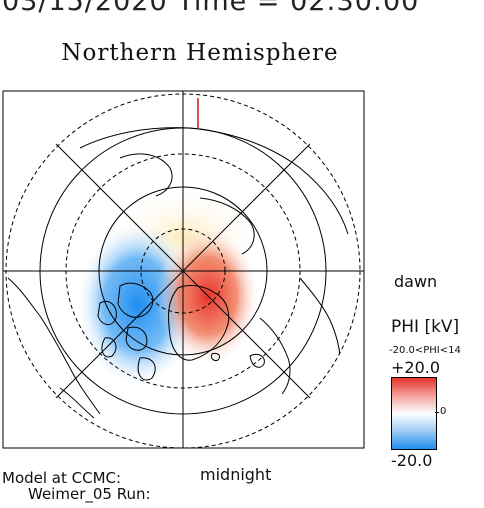 The width and height of the screenshot is (484, 508). I want to click on colorbar-title: PHI [kV], so click(425, 327).